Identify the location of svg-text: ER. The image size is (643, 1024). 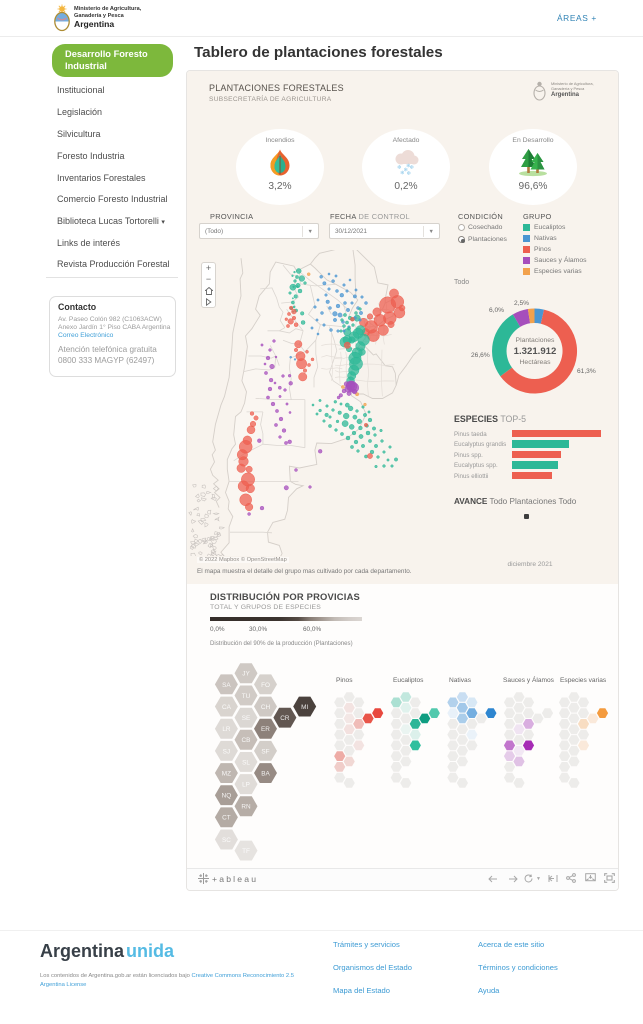
(265, 729).